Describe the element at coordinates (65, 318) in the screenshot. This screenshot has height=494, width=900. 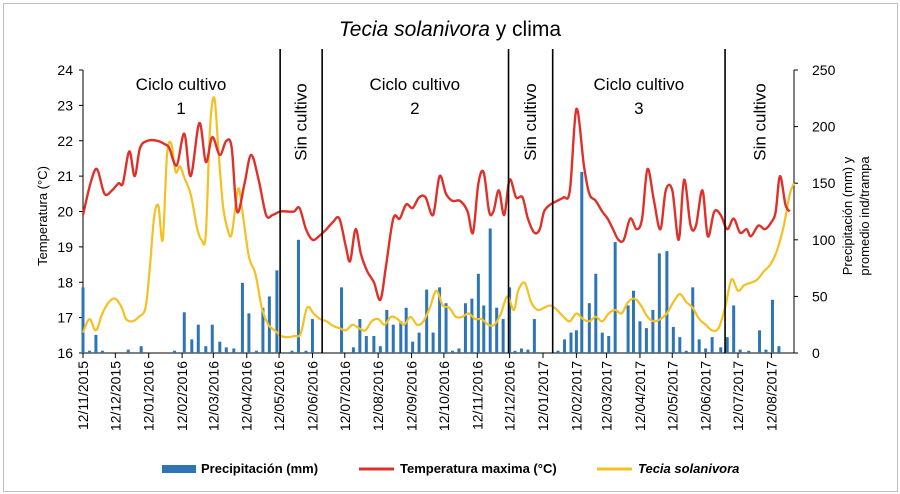
I see `left-tick-label: 17` at that location.